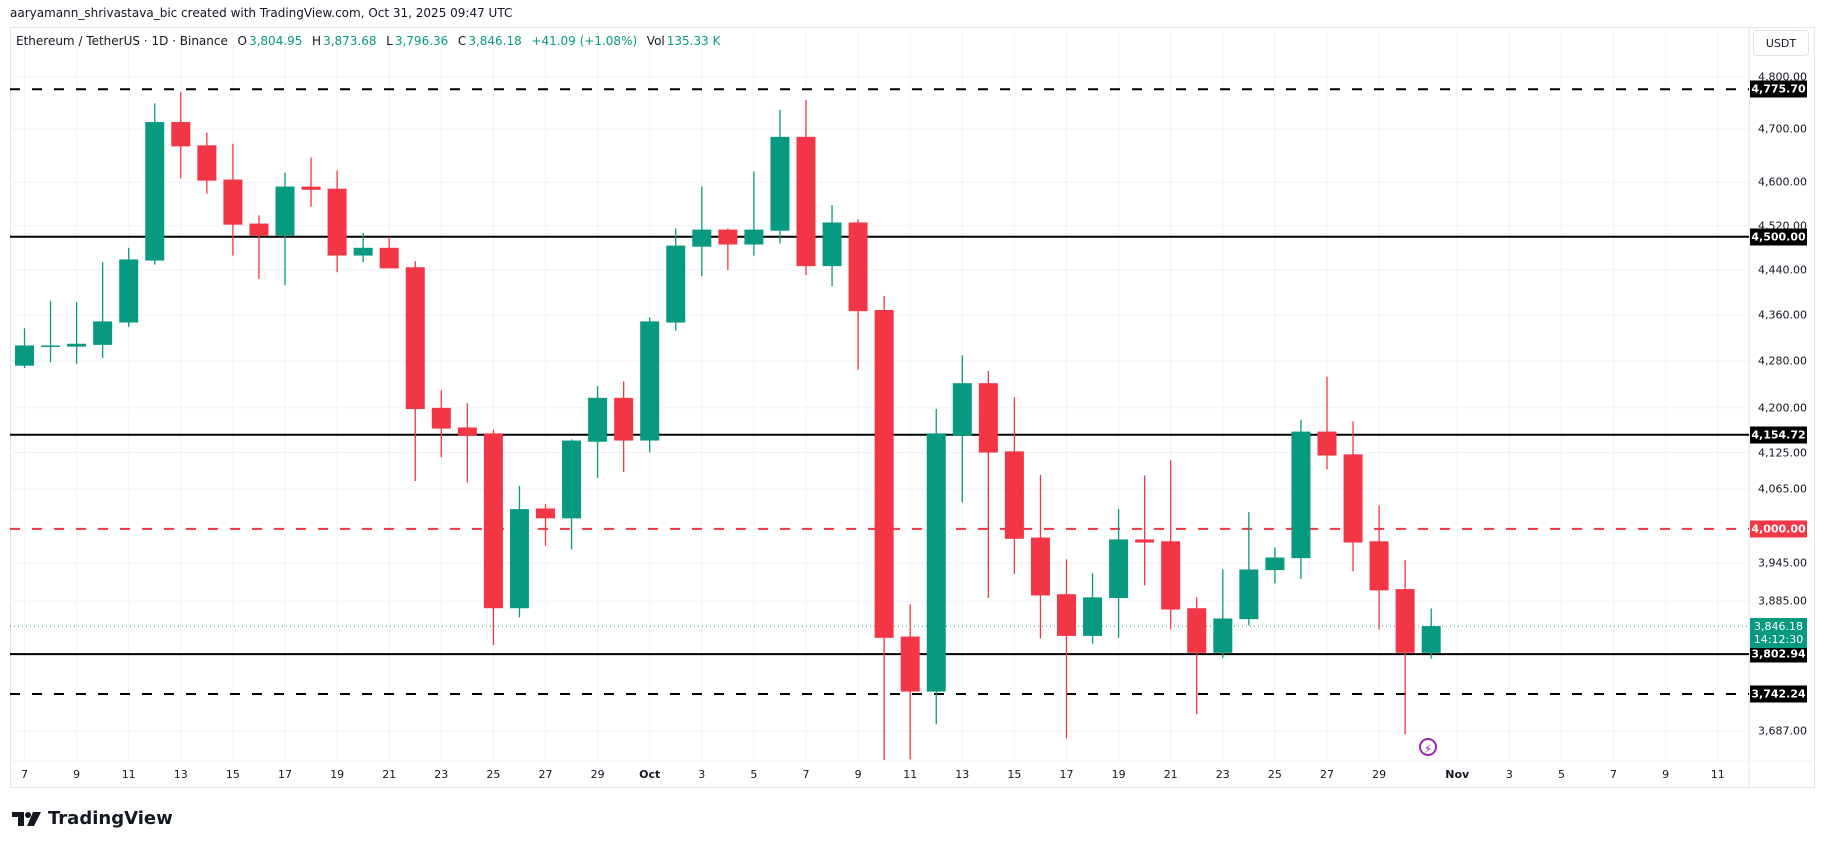 This screenshot has height=849, width=1825. What do you see at coordinates (26, 818) in the screenshot?
I see `tradingview-logo-icon` at bounding box center [26, 818].